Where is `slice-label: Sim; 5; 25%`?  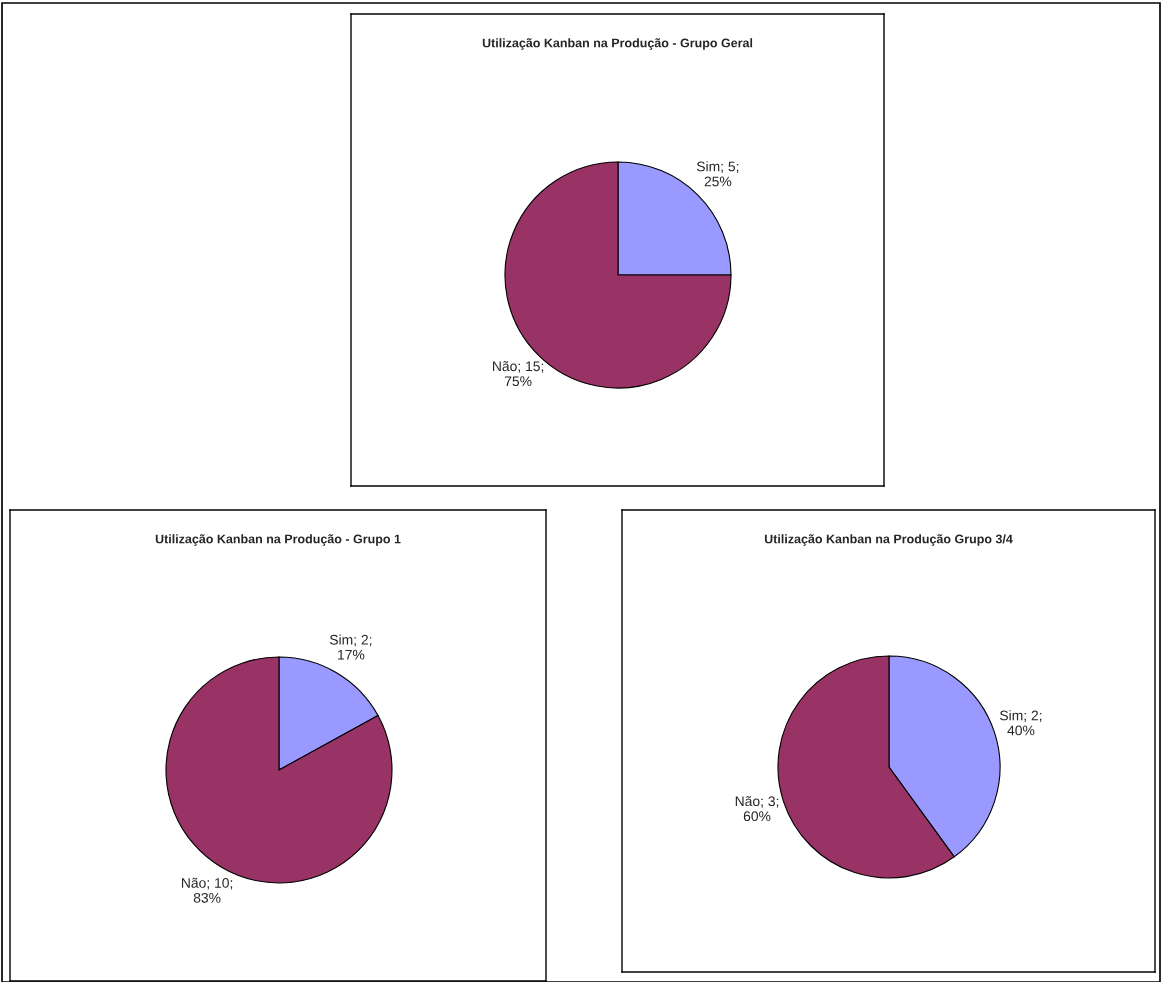
slice-label: Sim; 5; 25% is located at coordinates (717, 174).